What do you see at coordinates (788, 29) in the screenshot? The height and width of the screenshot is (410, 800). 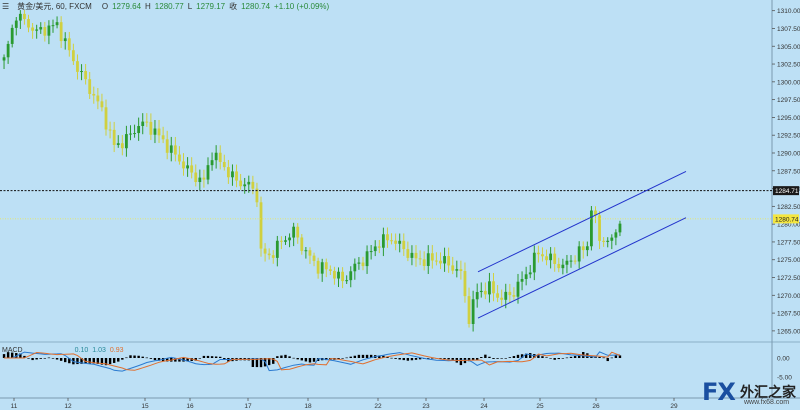 I see `y-tick-label: 1307.50` at bounding box center [788, 29].